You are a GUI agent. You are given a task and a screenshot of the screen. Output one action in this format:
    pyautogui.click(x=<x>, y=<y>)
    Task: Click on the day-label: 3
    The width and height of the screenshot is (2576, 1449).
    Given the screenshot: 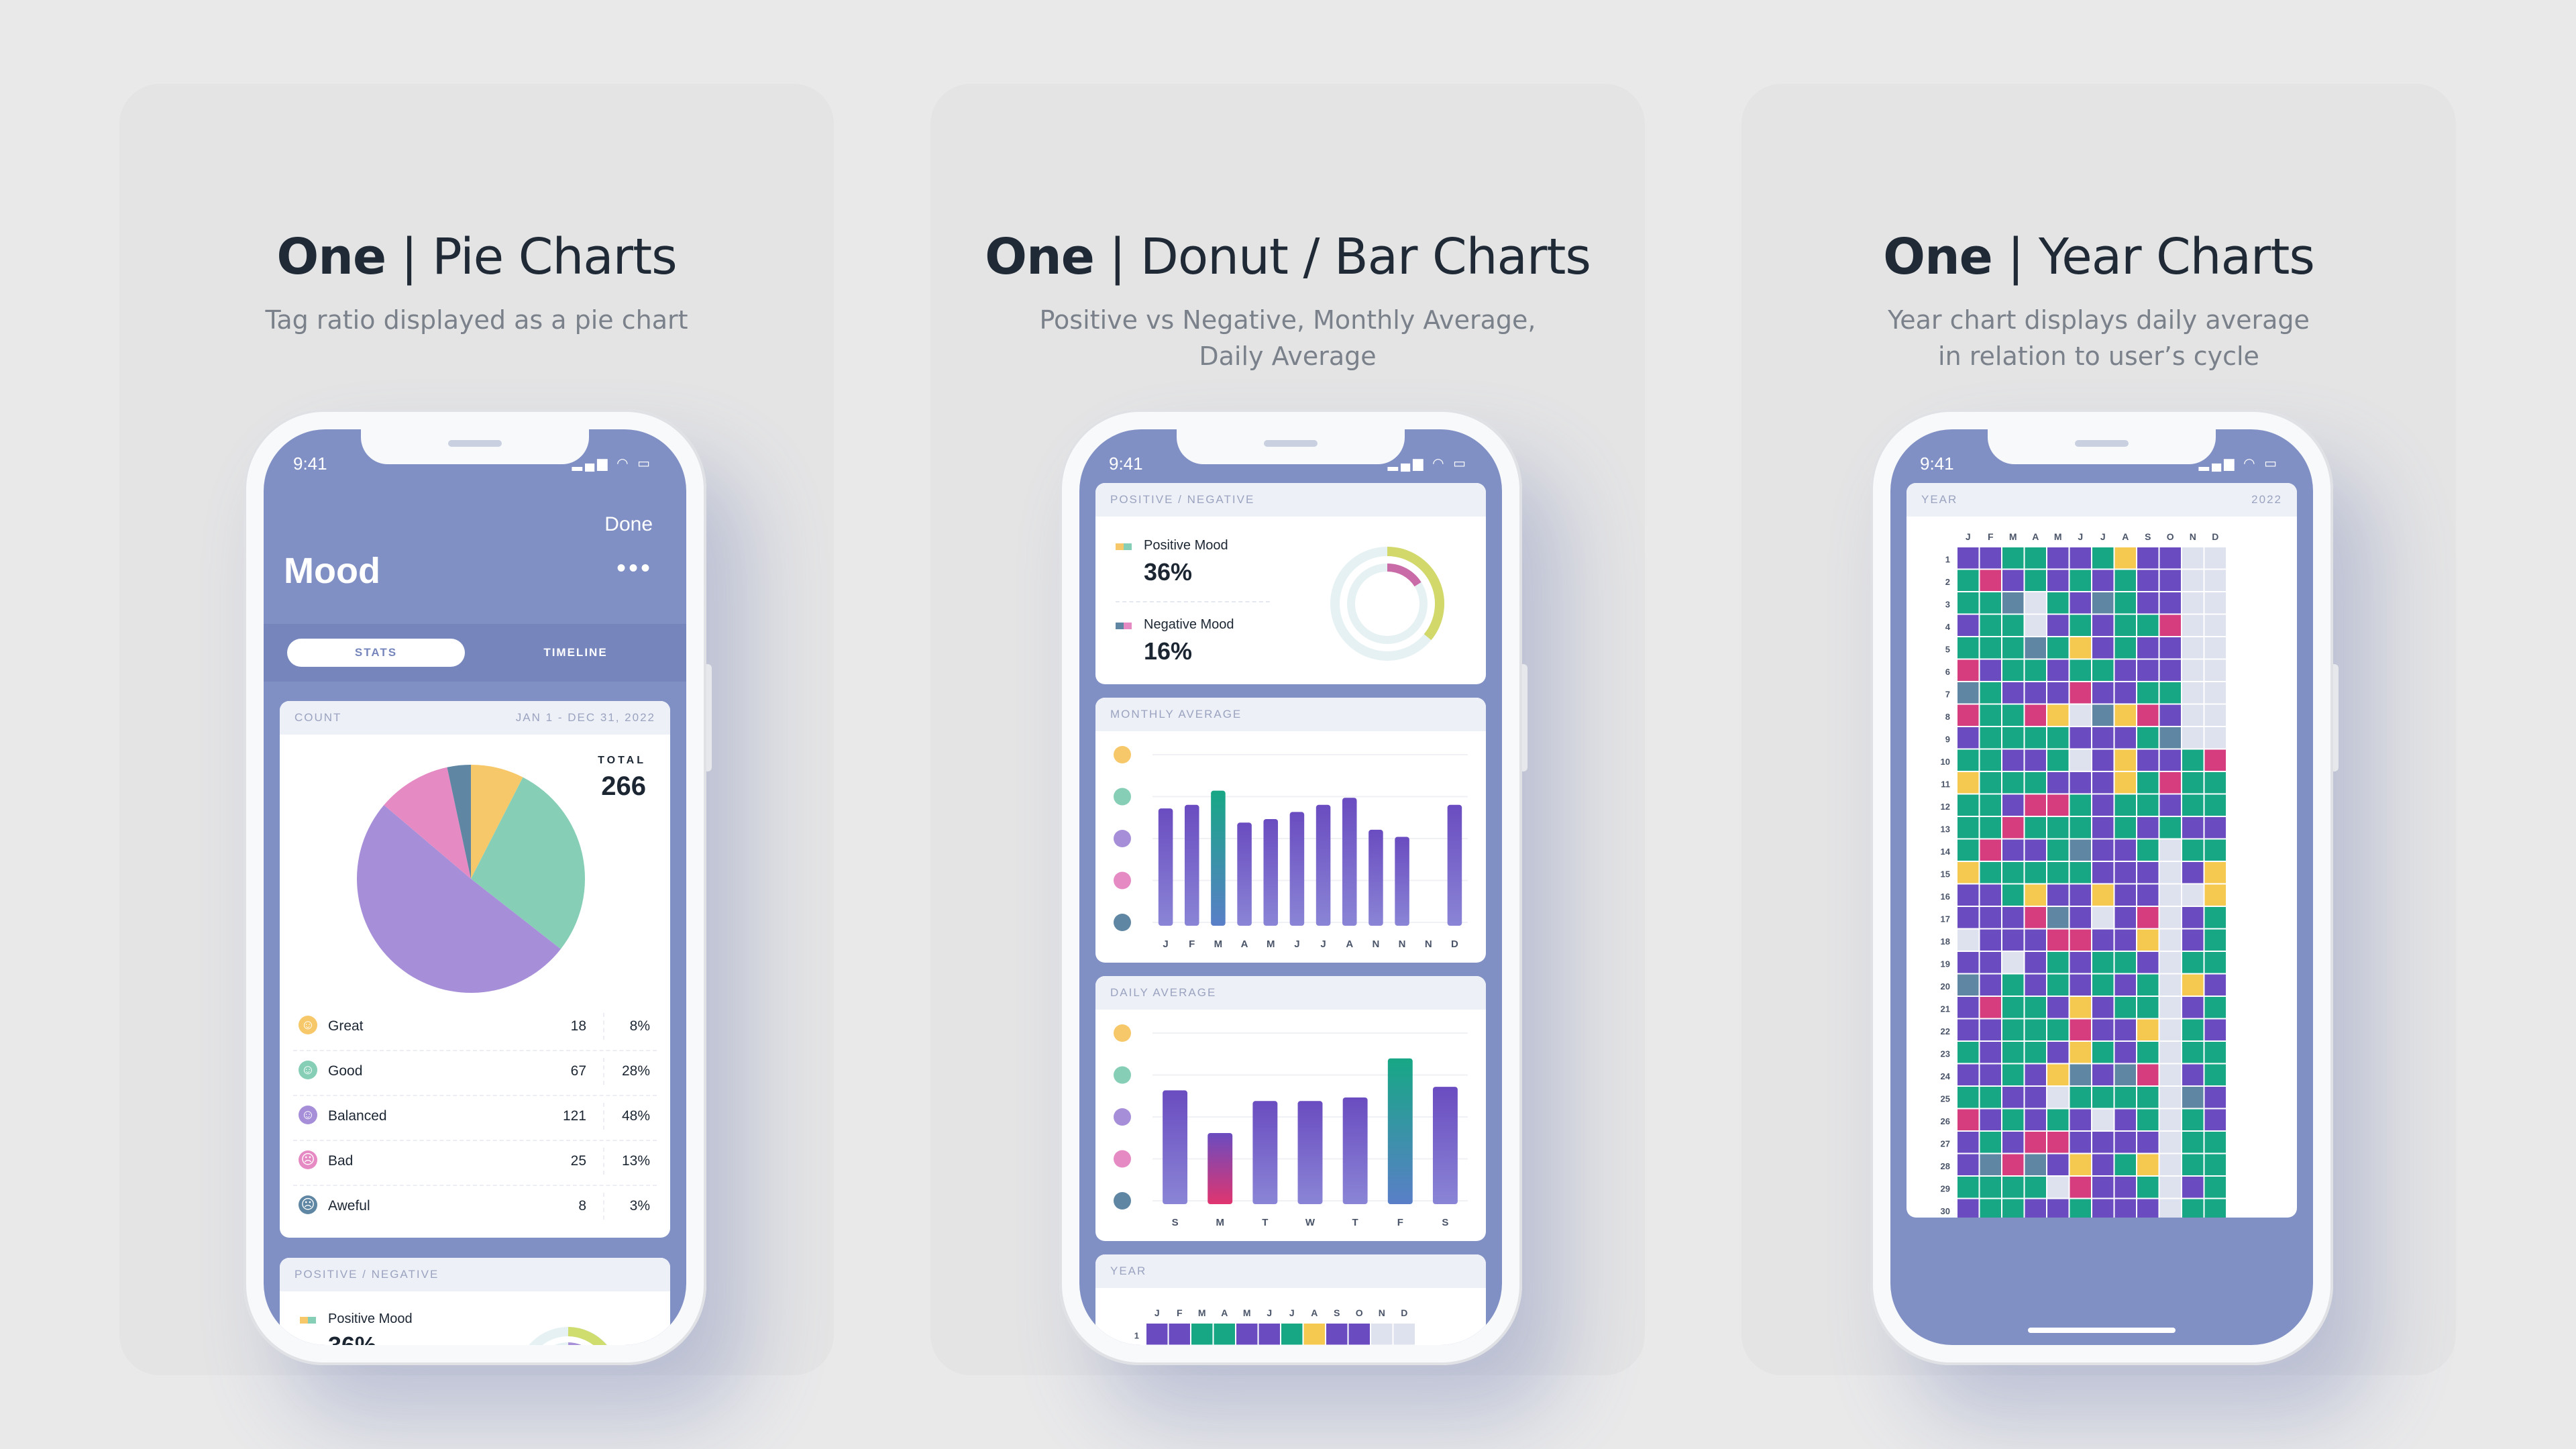 What is the action you would take?
    pyautogui.click(x=1947, y=604)
    